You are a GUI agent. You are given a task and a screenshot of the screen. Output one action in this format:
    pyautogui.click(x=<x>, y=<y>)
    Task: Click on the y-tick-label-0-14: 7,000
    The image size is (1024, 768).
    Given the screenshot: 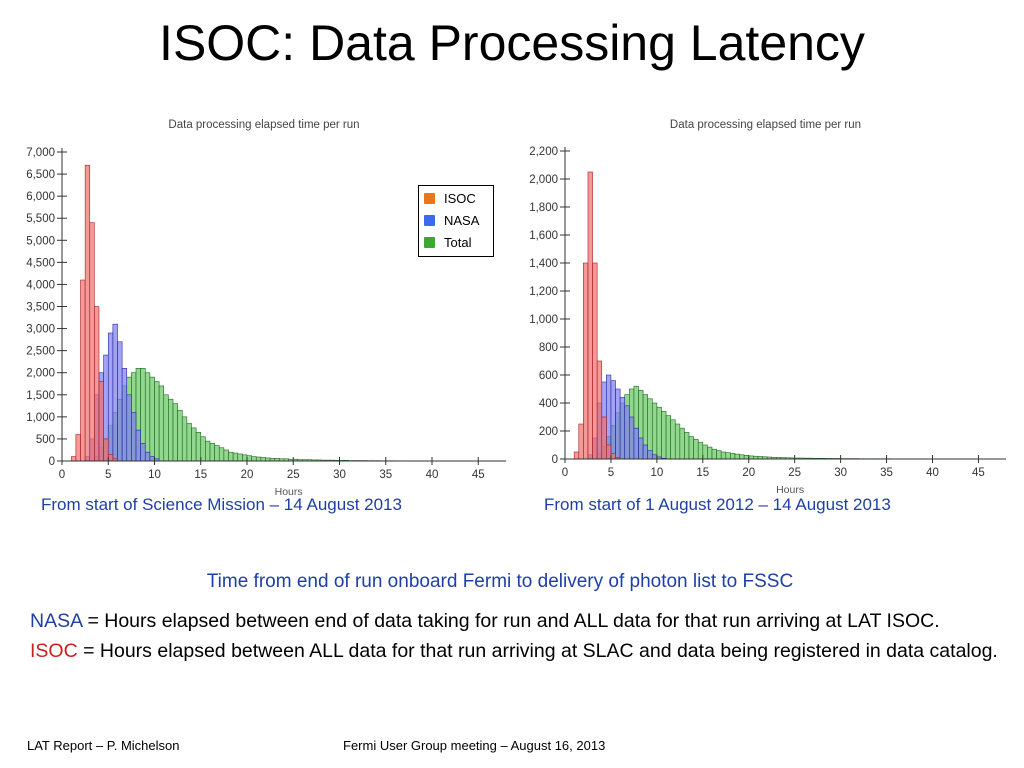 What is the action you would take?
    pyautogui.click(x=40, y=153)
    